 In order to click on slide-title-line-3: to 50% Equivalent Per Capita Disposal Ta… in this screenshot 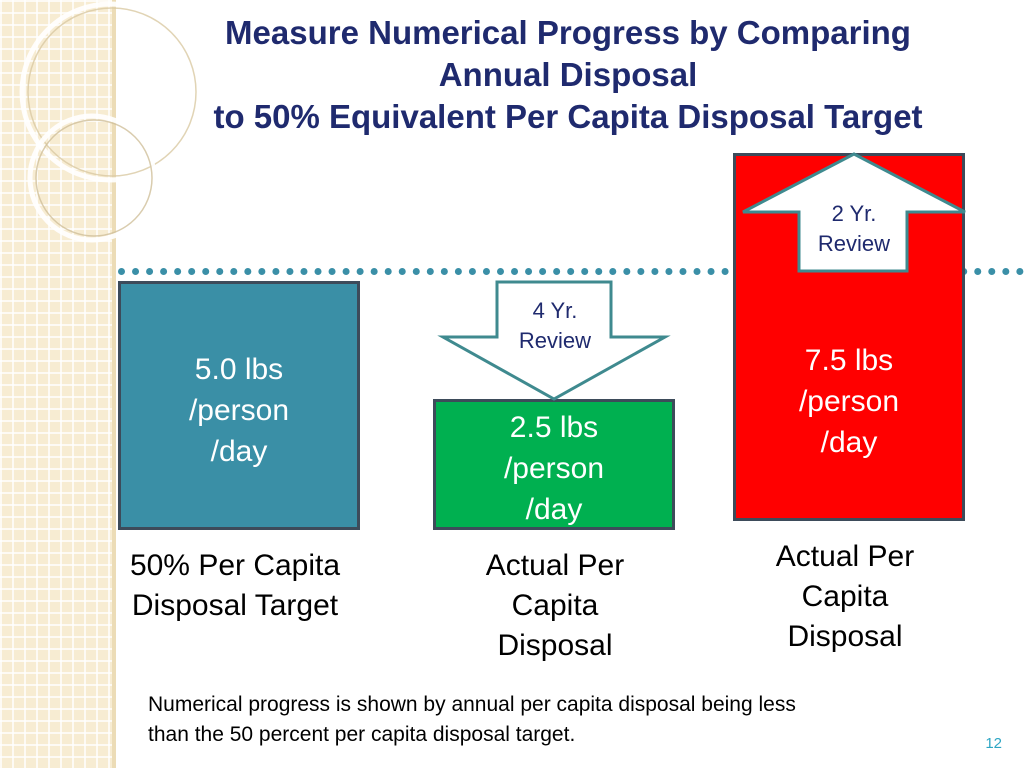, I will do `click(568, 116)`.